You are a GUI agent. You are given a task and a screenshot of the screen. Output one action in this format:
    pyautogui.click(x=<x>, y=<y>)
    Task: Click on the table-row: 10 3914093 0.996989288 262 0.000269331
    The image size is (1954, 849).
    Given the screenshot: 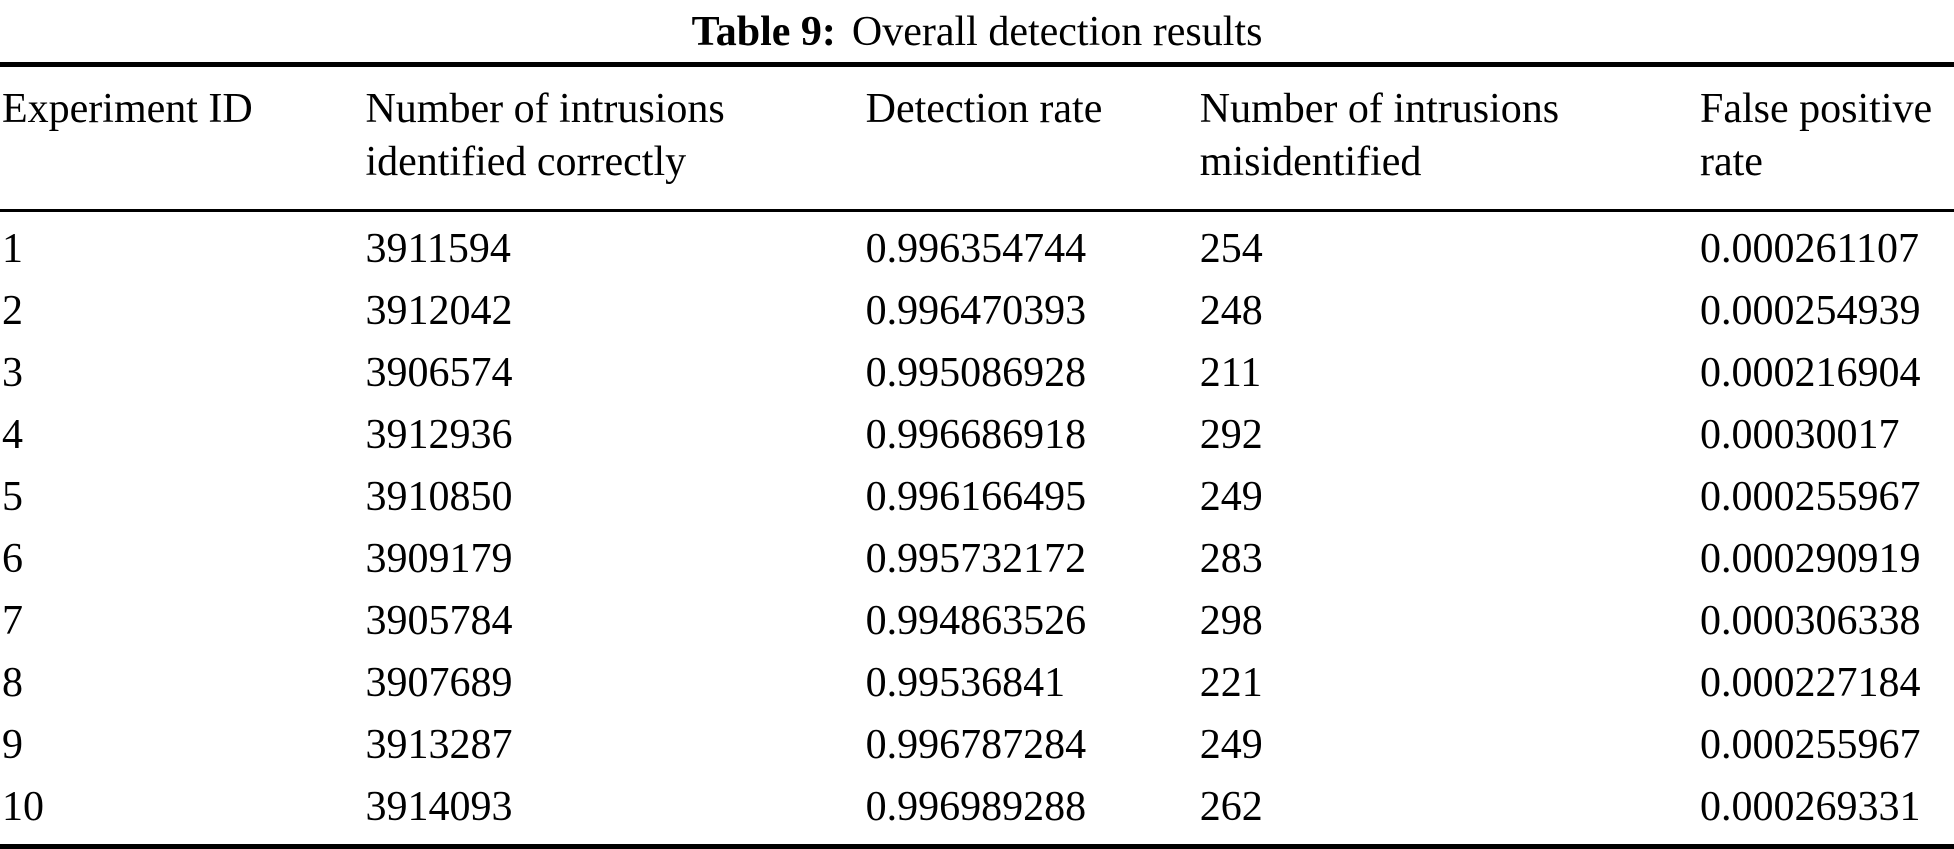 What is the action you would take?
    pyautogui.click(x=977, y=811)
    